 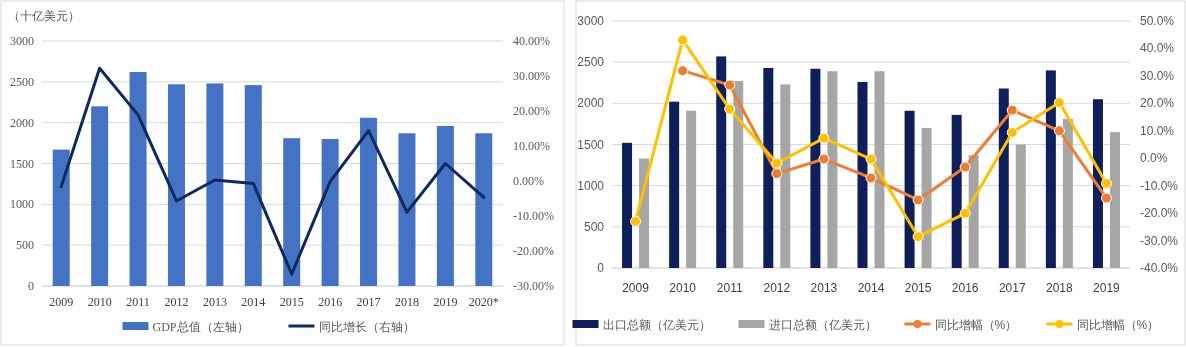 What do you see at coordinates (44, 16) in the screenshot?
I see `y-axis-title: （十亿美元）` at bounding box center [44, 16].